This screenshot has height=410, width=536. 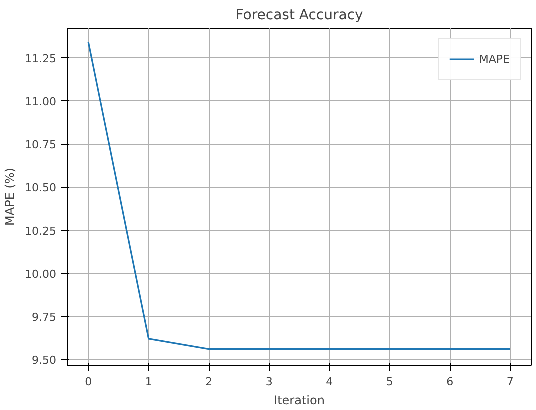 What do you see at coordinates (269, 382) in the screenshot?
I see `x-tick-label: 3` at bounding box center [269, 382].